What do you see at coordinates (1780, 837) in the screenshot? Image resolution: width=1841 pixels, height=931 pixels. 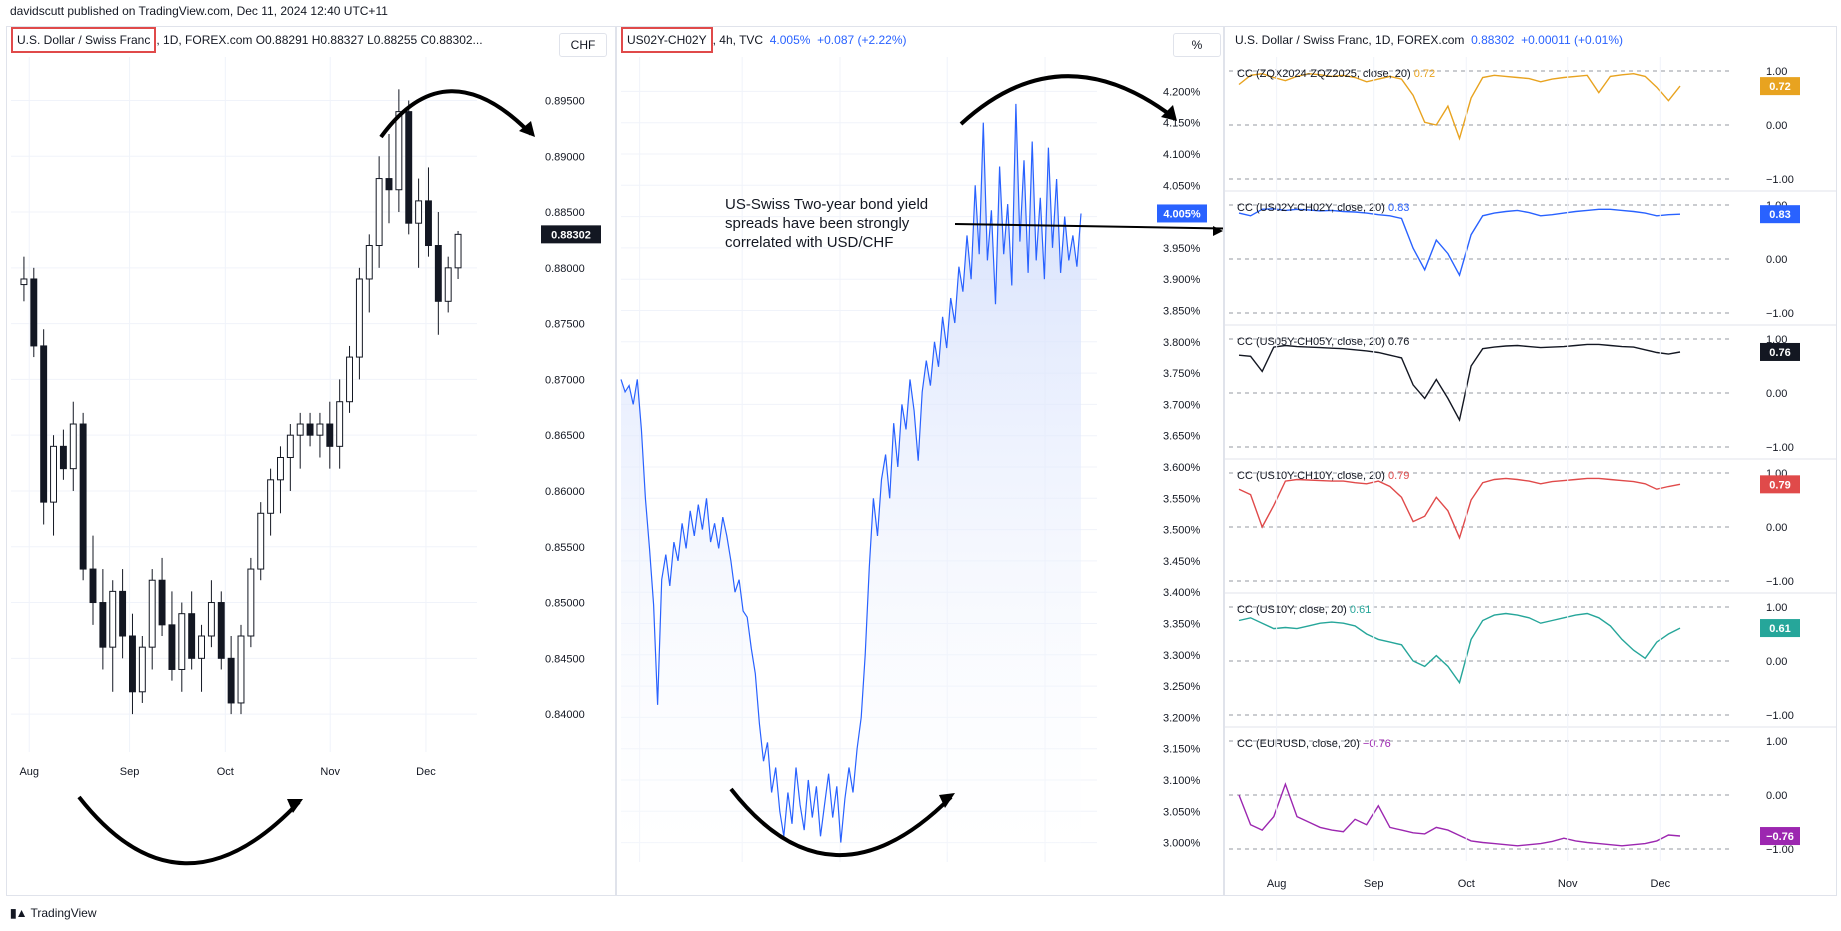 I see `pane-value-label: −0.76` at bounding box center [1780, 837].